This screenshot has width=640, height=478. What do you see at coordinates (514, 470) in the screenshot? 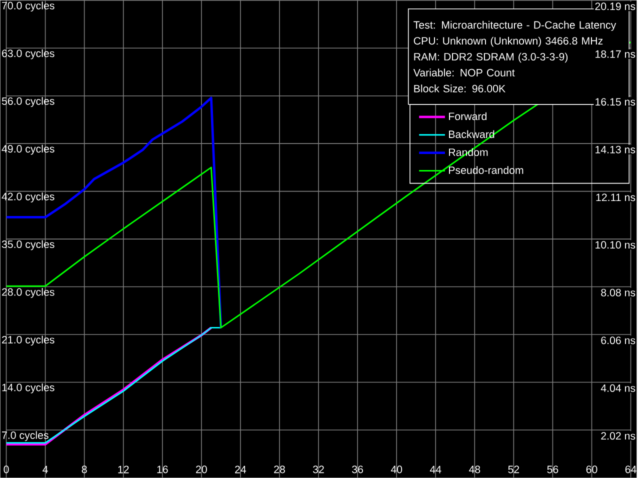
I see `x-tick-label: 52` at bounding box center [514, 470].